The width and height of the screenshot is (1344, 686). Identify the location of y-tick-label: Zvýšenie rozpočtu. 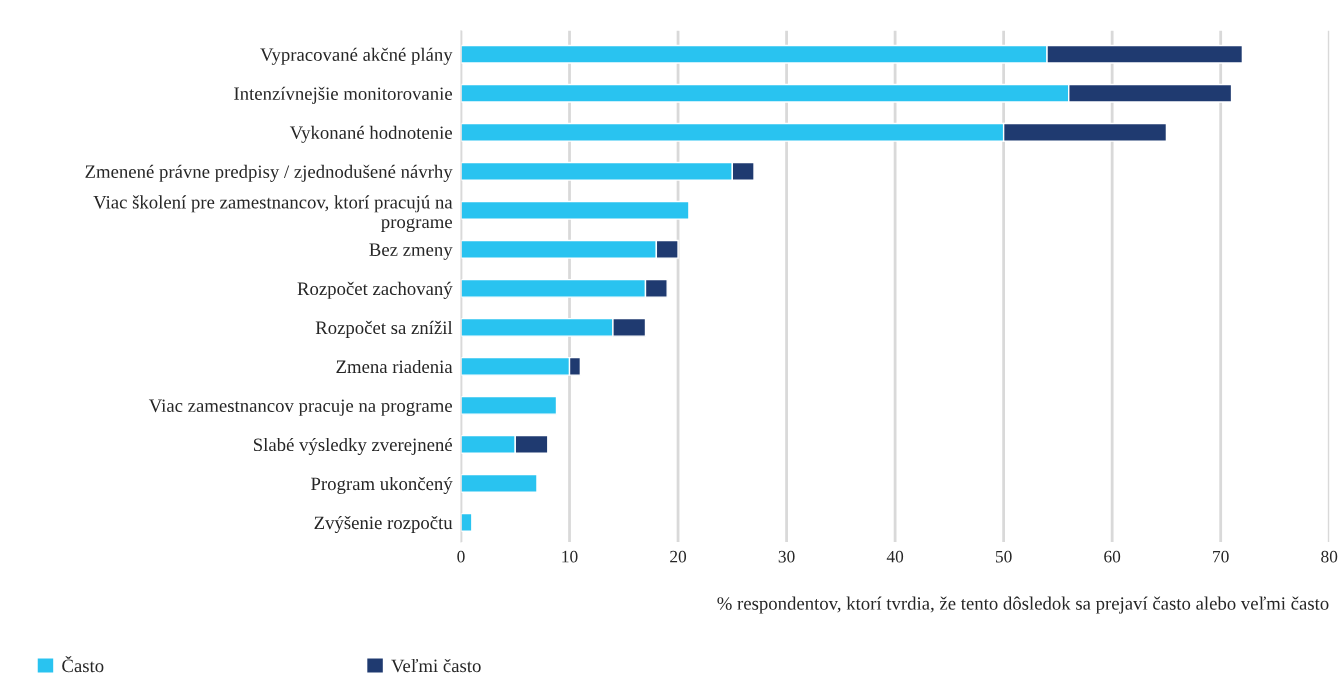
(383, 524).